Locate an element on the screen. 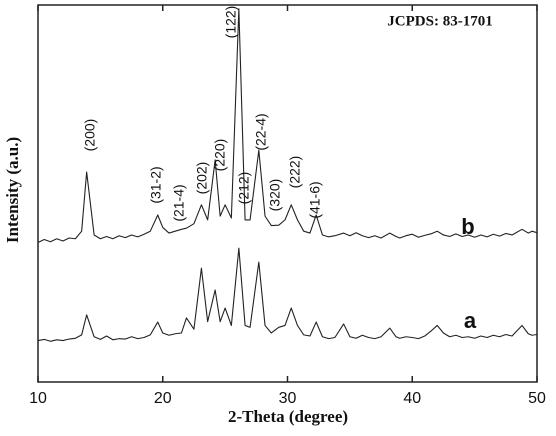 The image size is (556, 436). peak-label: (202) is located at coordinates (202, 178).